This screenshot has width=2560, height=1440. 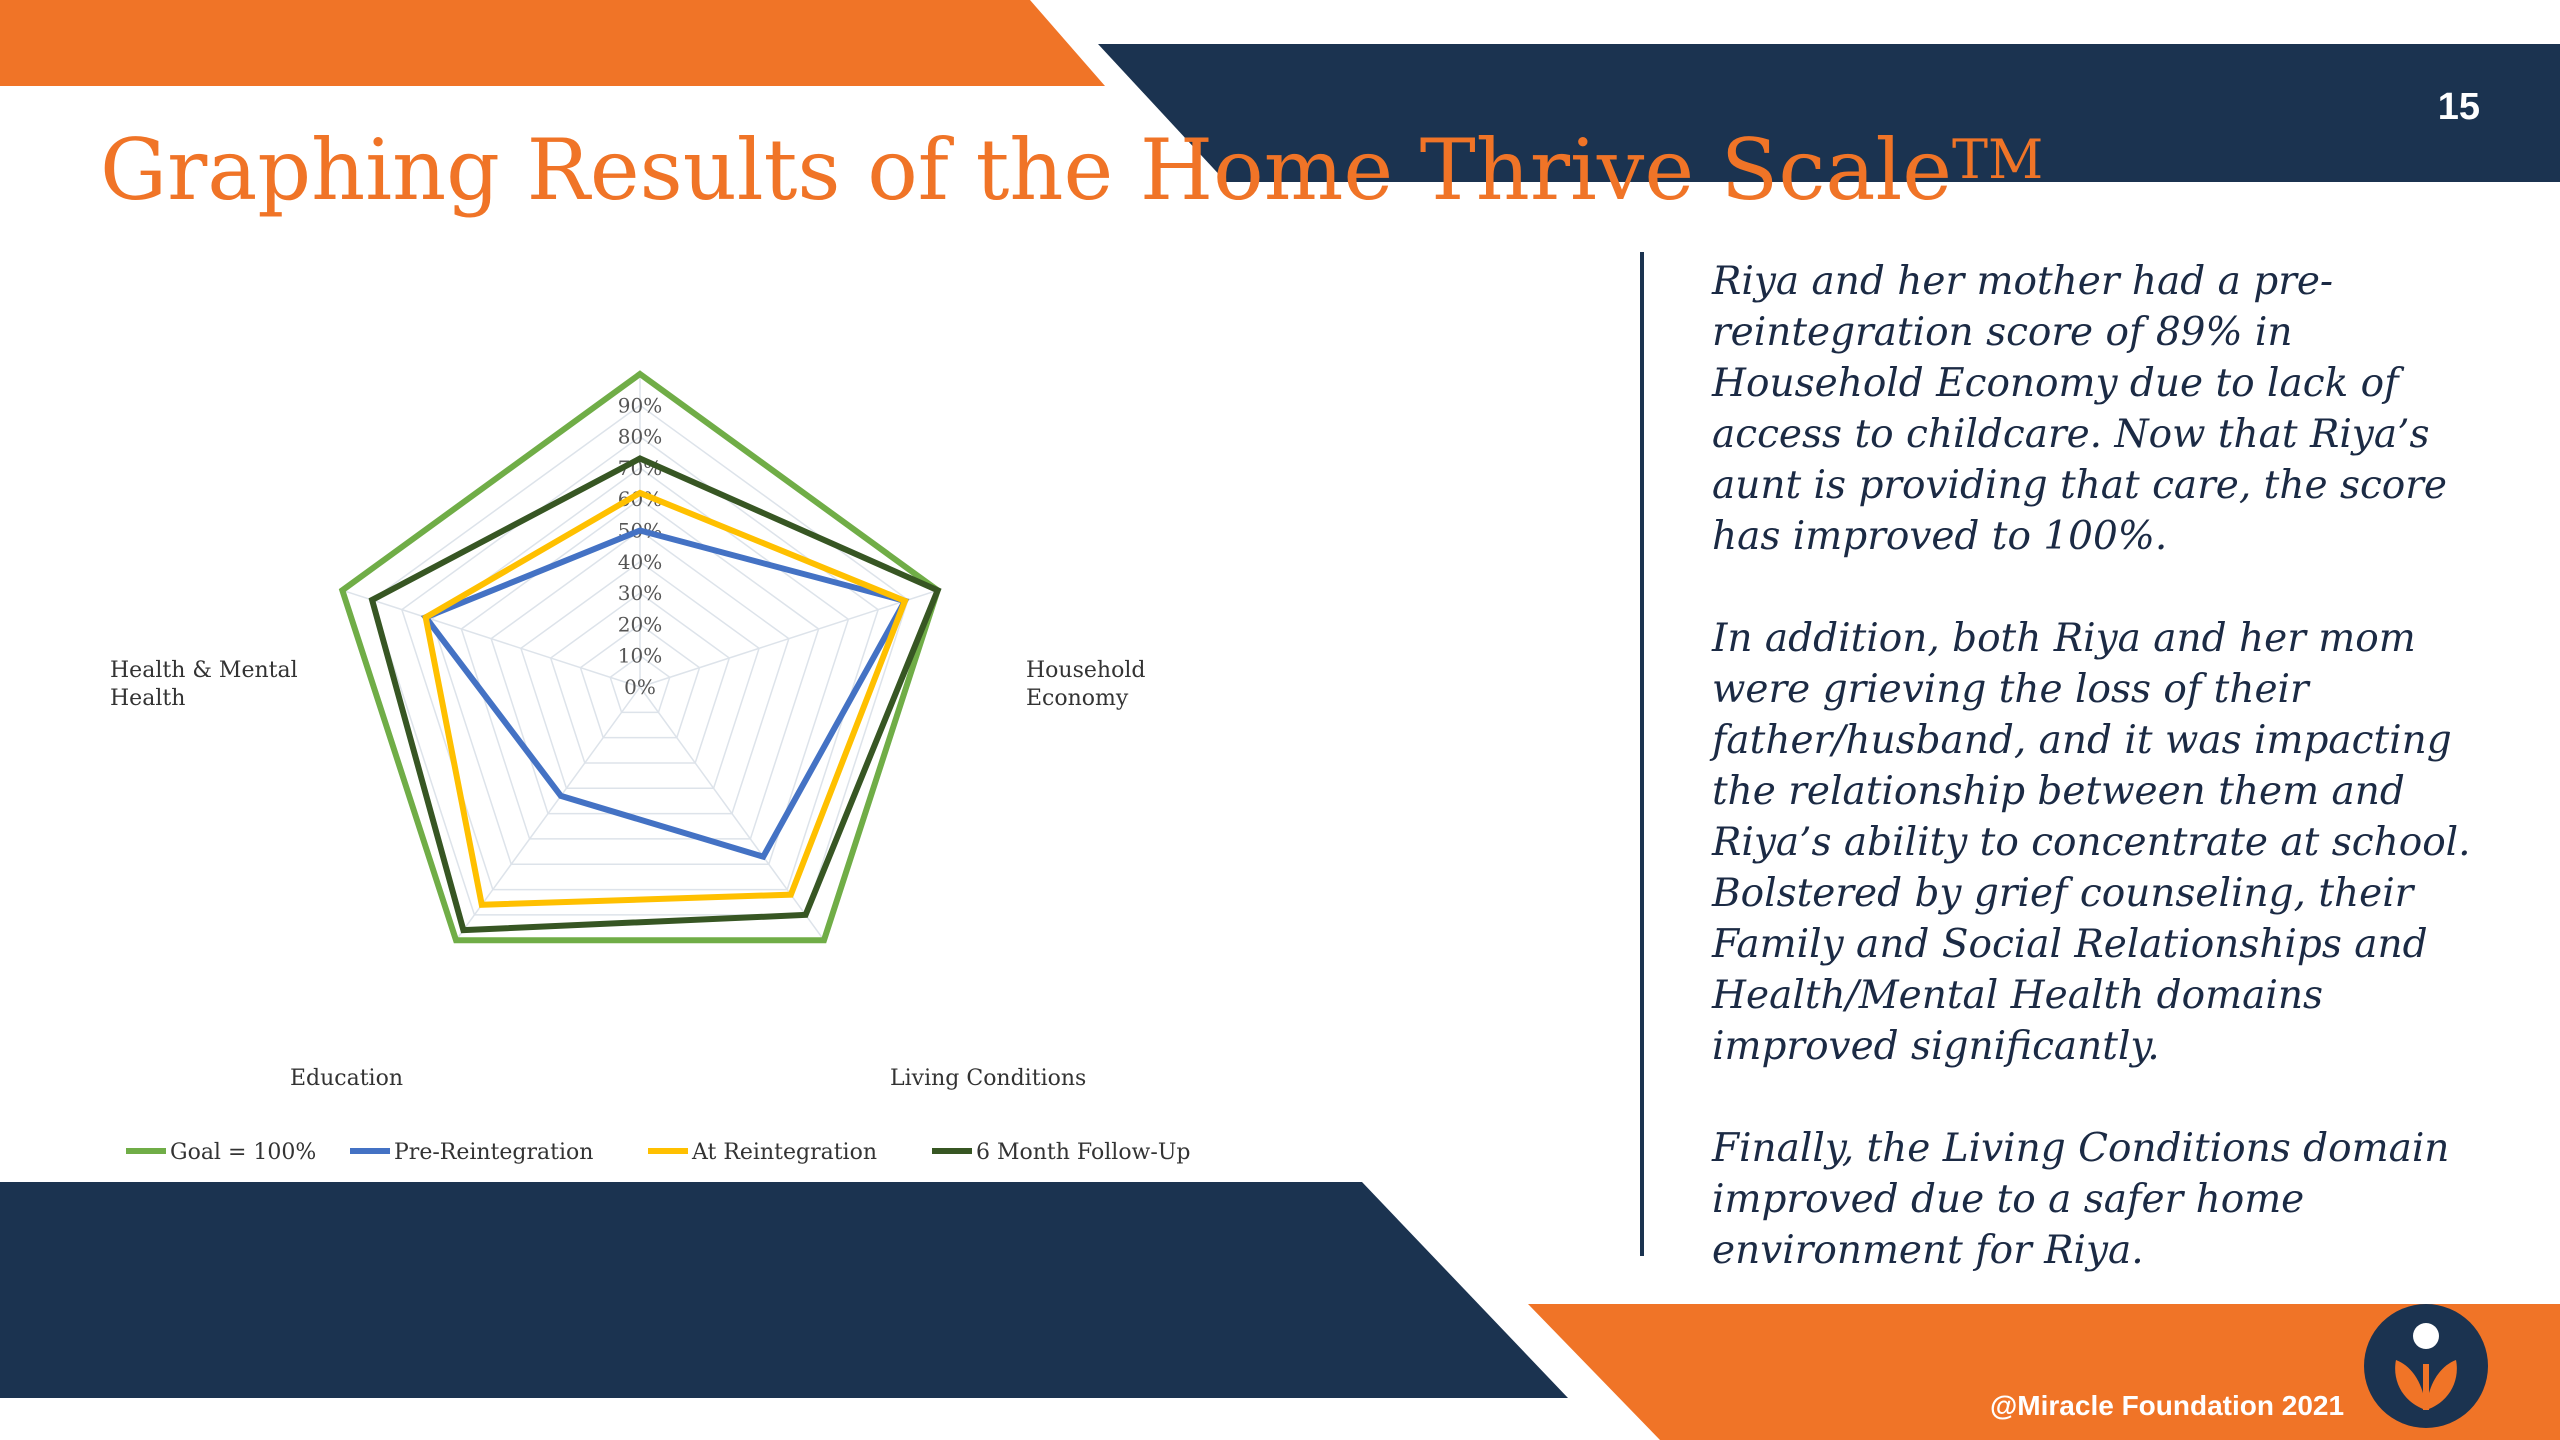 What do you see at coordinates (640, 546) in the screenshot?
I see `radial-axis-ticks: 0%10%20%30%40%50%60%70%80%90%` at bounding box center [640, 546].